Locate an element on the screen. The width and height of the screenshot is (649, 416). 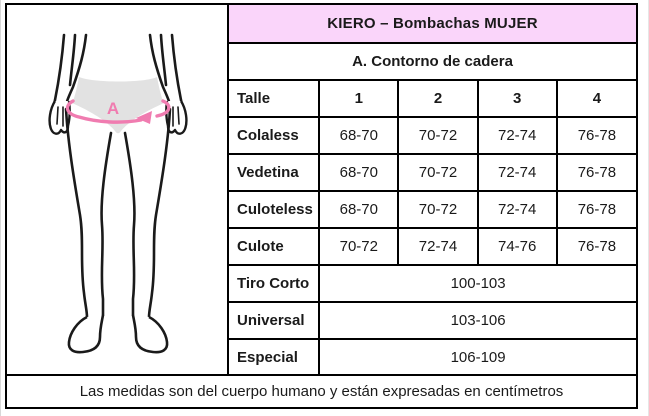
table-title-row: KIERO – Bombachas MUJER is located at coordinates (432, 24).